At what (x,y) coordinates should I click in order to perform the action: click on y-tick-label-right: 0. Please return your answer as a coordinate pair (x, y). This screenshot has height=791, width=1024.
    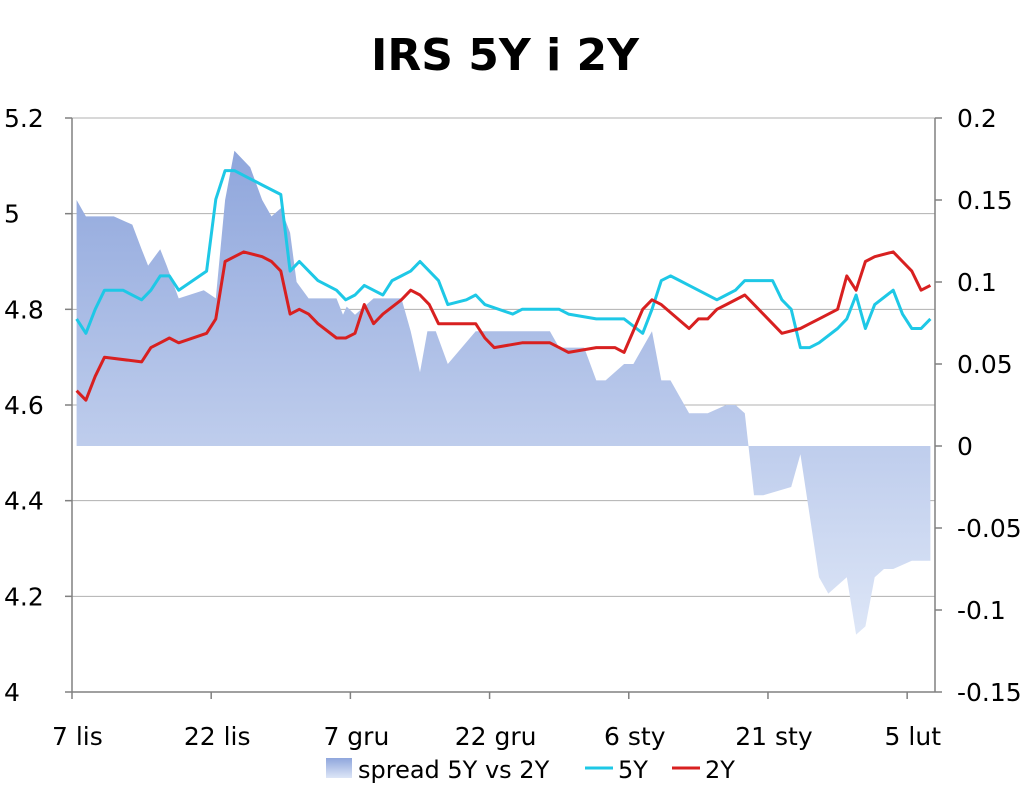
    Looking at the image, I should click on (965, 446).